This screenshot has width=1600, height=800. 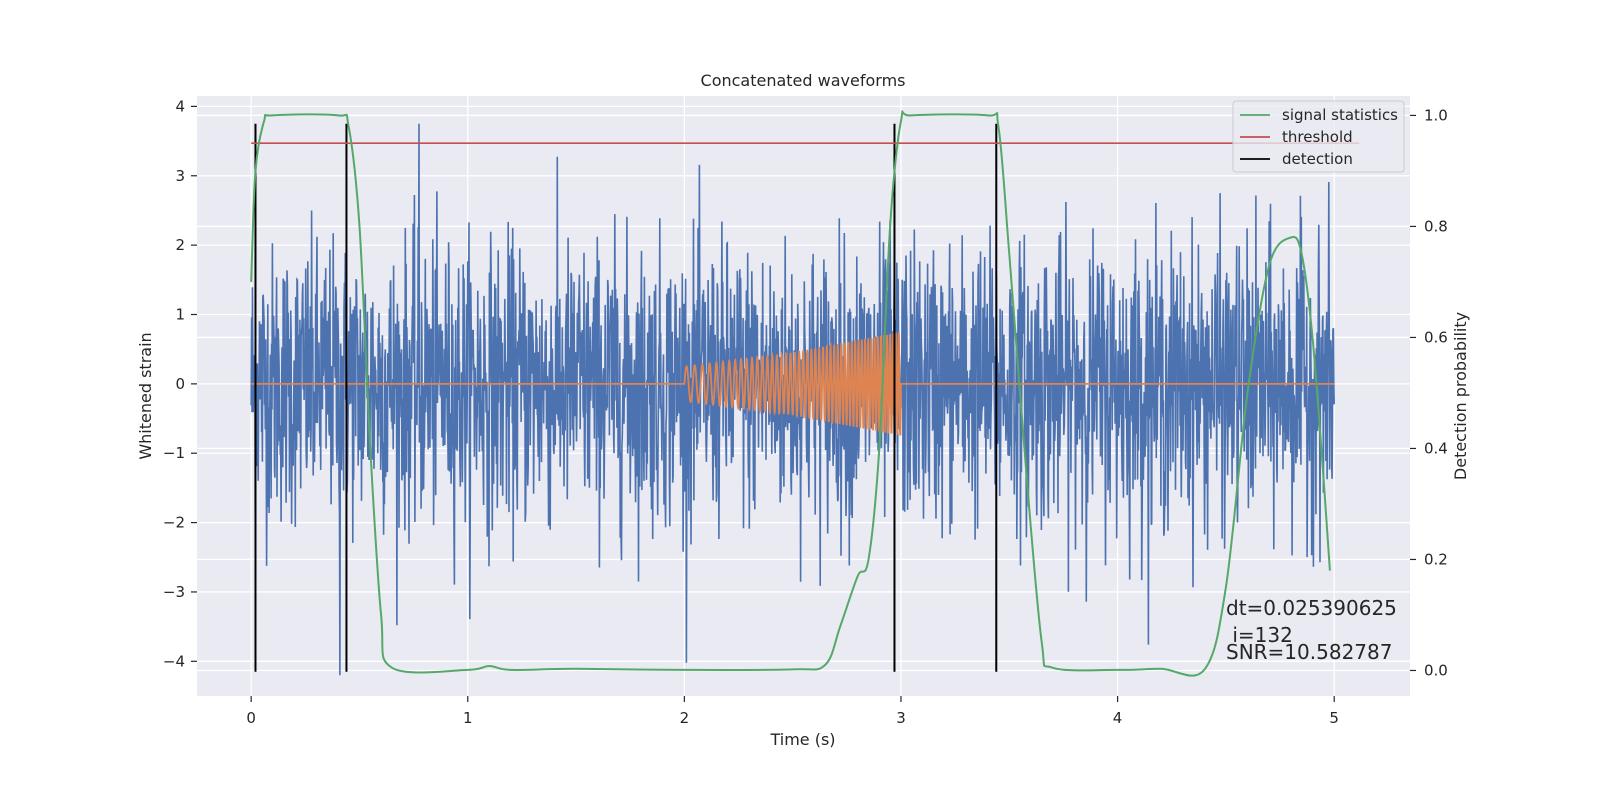 What do you see at coordinates (174, 523) in the screenshot?
I see `y-tick-label-2: −2` at bounding box center [174, 523].